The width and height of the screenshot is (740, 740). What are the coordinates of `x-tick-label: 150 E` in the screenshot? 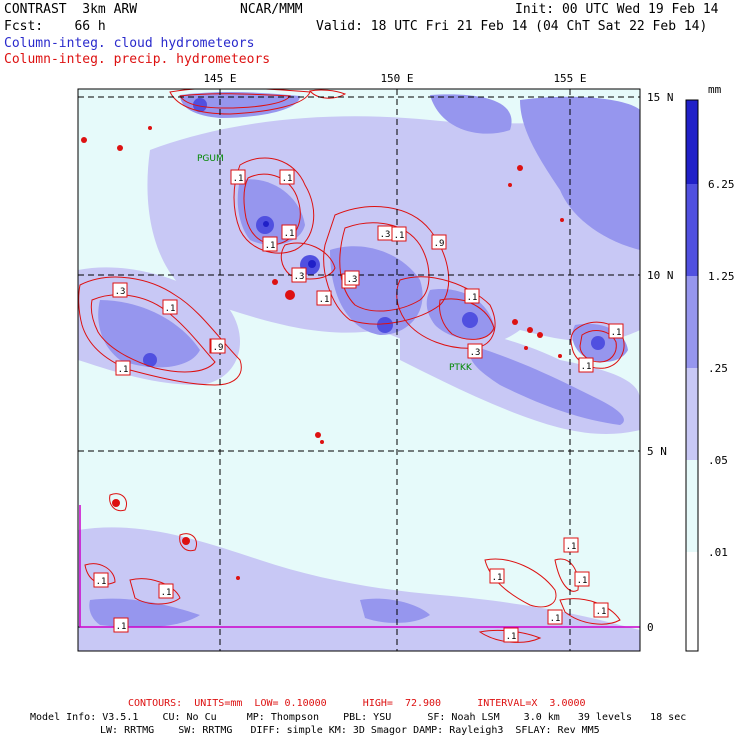 It's located at (396, 78).